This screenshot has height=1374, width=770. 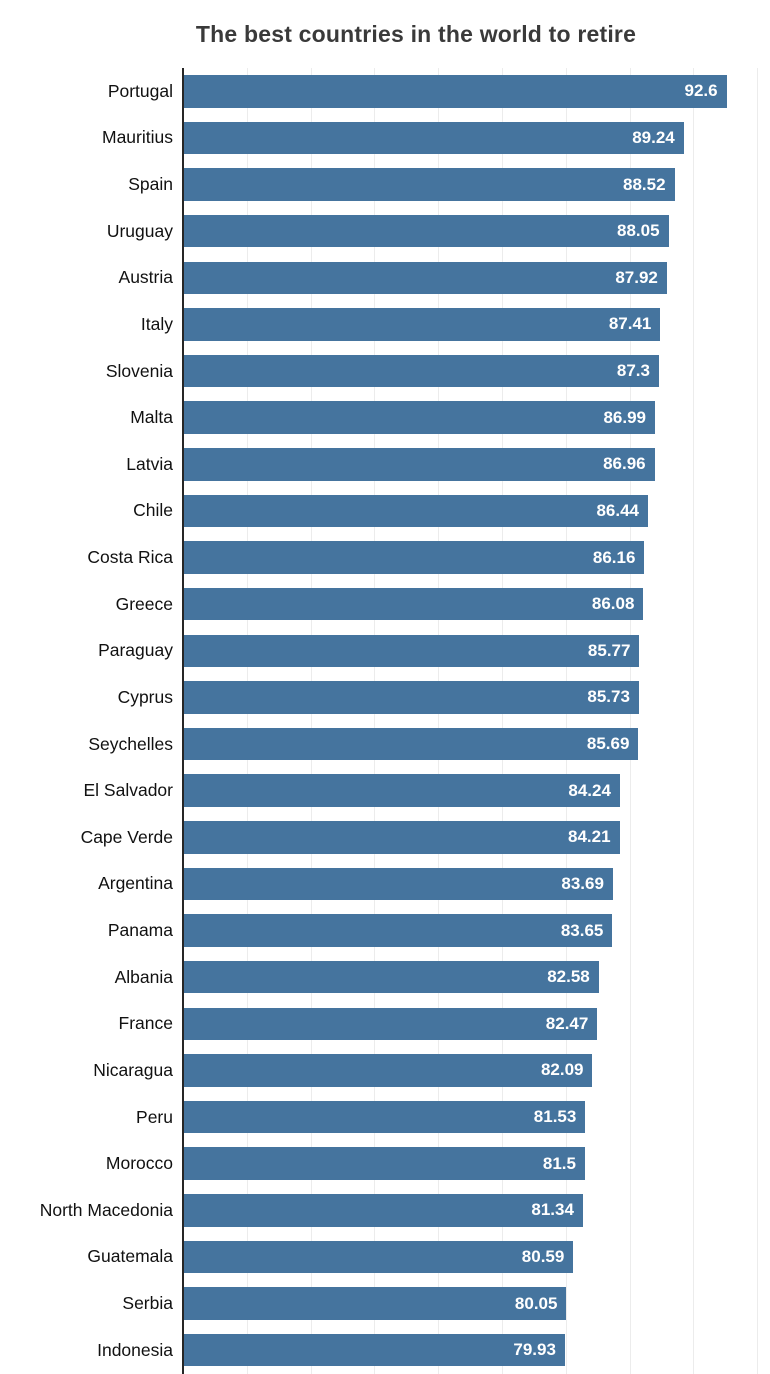 I want to click on chart-row: Latvia 86.96, so click(x=385, y=464).